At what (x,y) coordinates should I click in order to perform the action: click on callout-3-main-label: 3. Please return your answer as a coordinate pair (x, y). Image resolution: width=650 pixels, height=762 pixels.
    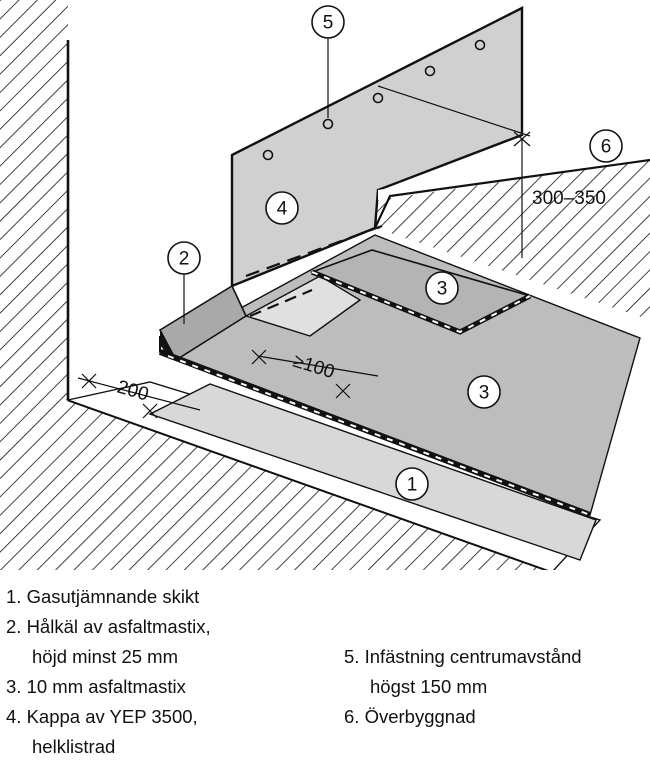
    Looking at the image, I should click on (484, 393).